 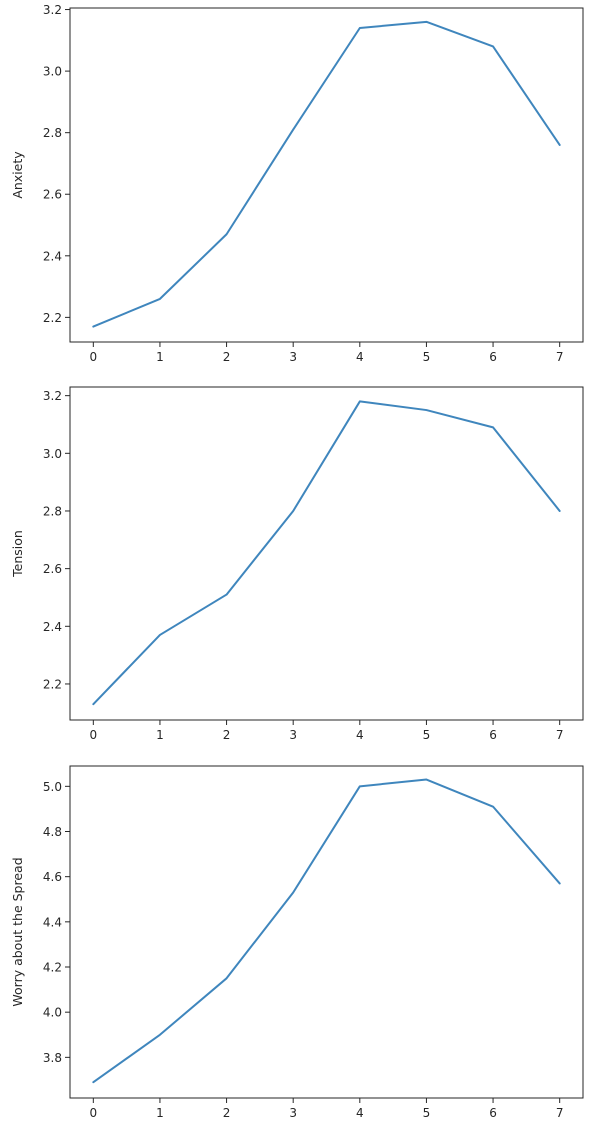 I want to click on y-tick-label-3-0: 3.8, so click(x=52, y=1058).